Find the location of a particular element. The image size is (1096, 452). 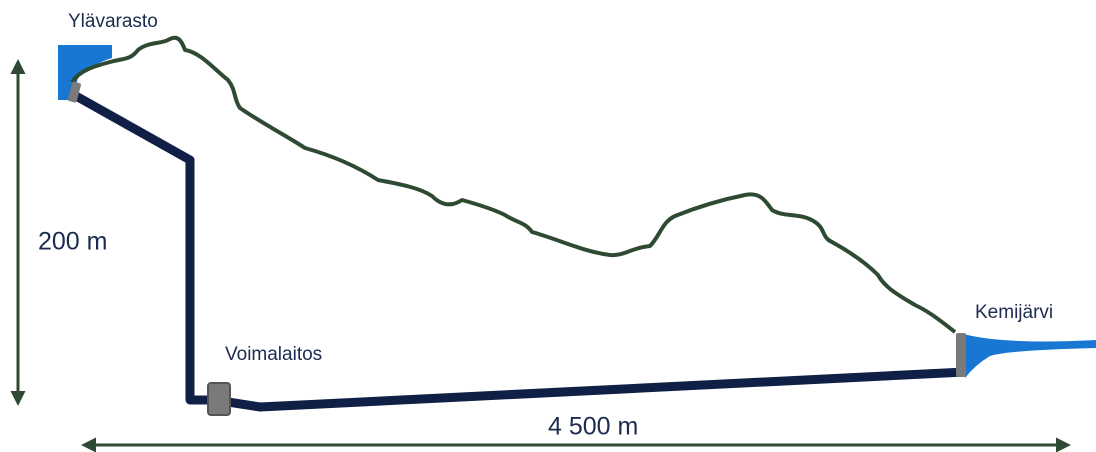

power-station is located at coordinates (219, 399).